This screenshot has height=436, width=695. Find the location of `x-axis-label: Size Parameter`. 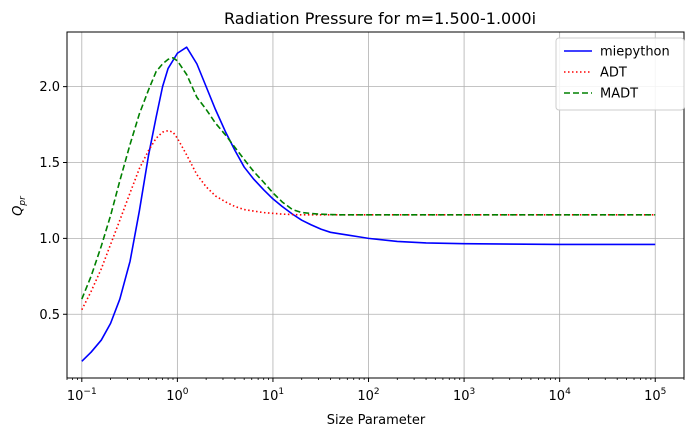

x-axis-label: Size Parameter is located at coordinates (376, 420).